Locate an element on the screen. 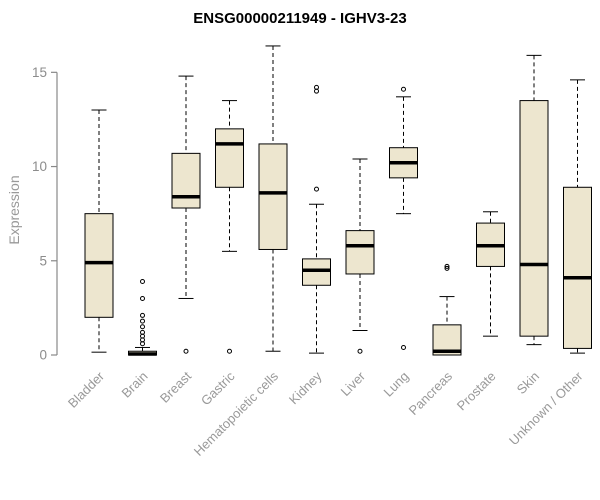 This screenshot has height=500, width=600. x-category-label: Bladder is located at coordinates (86, 389).